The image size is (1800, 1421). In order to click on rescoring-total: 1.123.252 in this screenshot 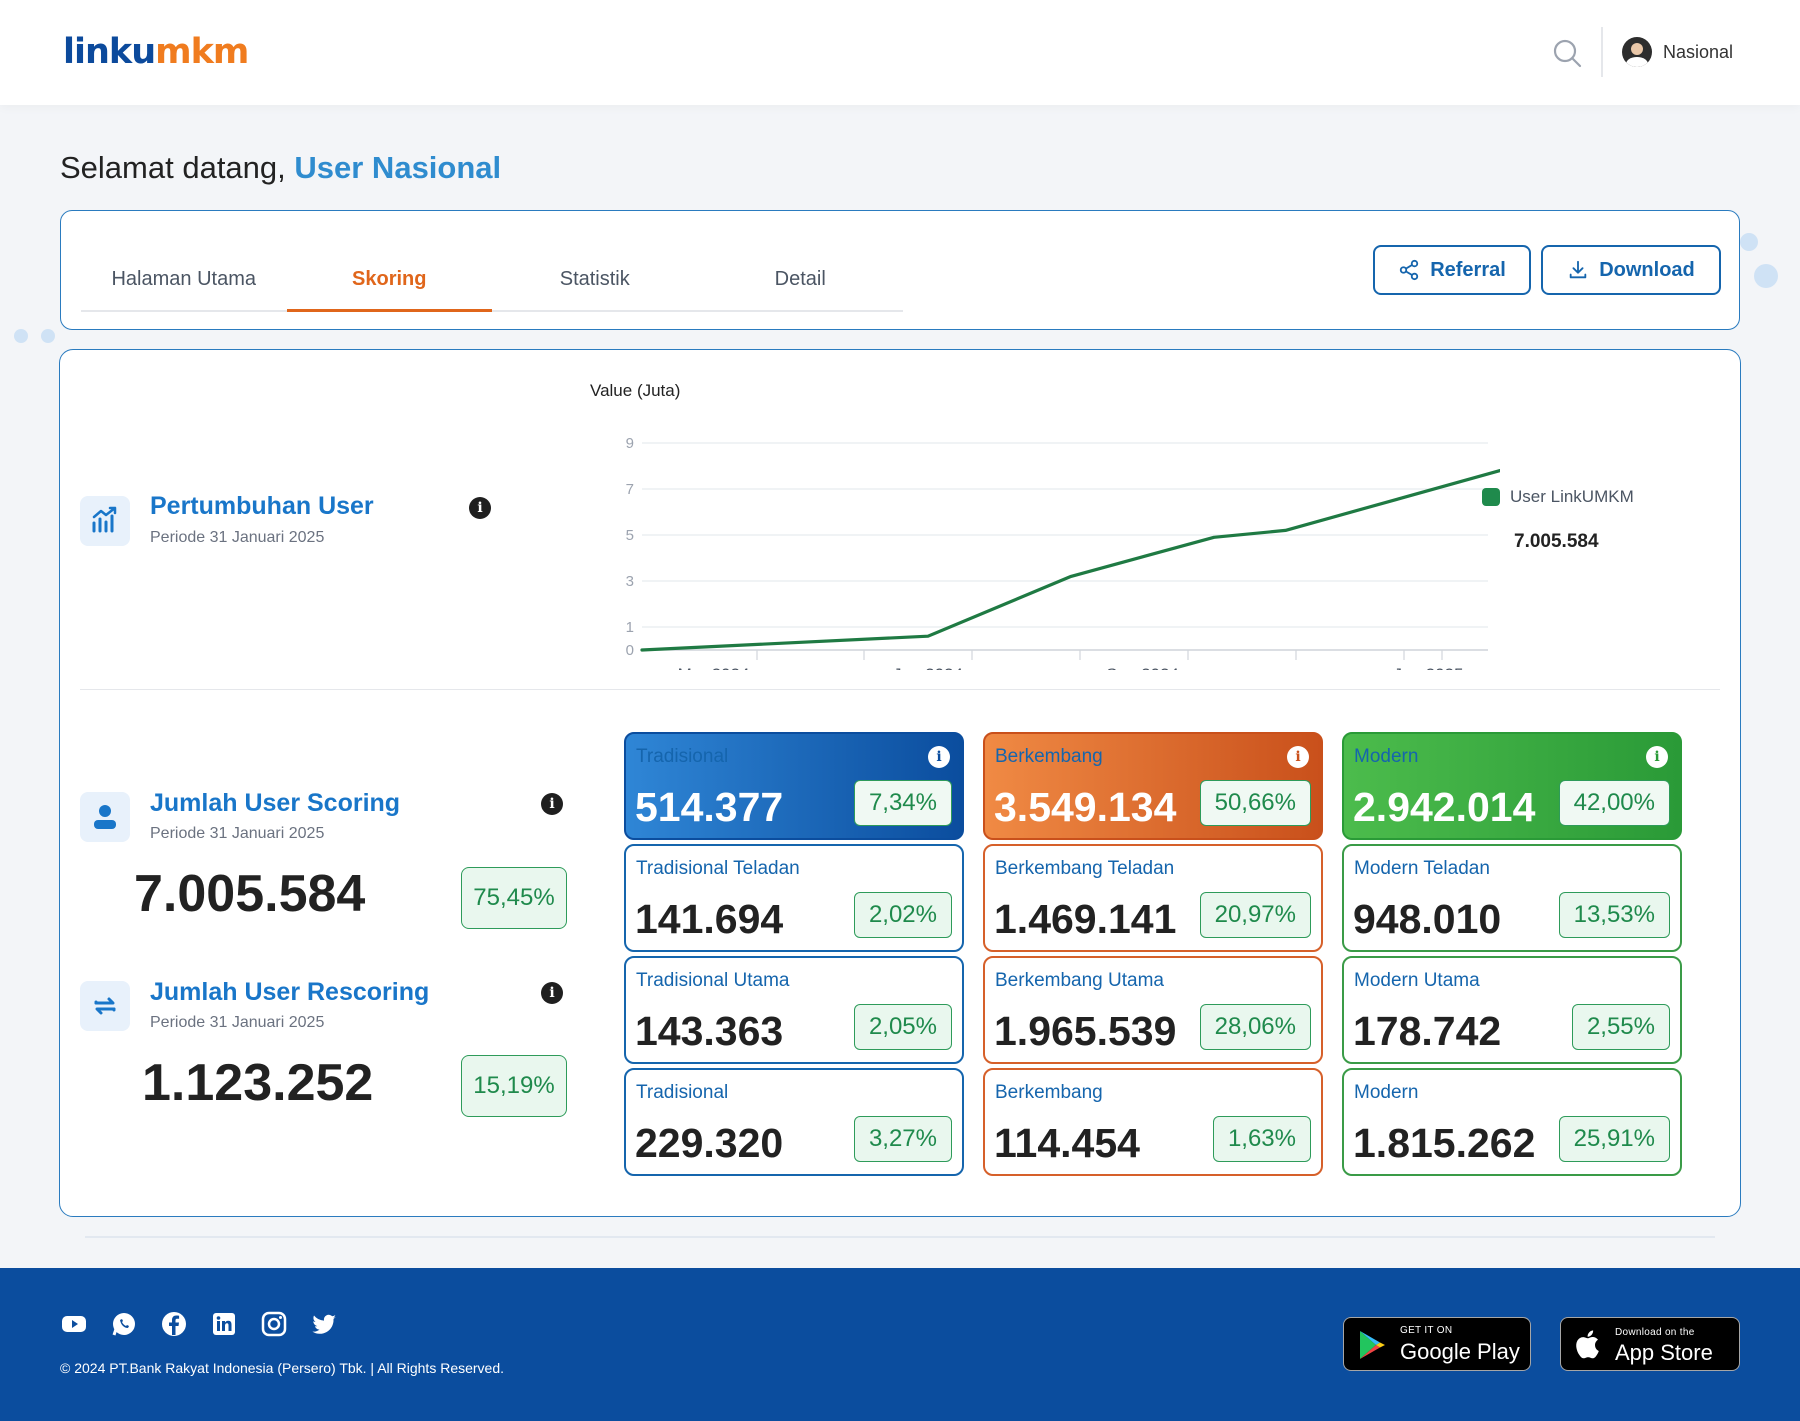, I will do `click(258, 1083)`.